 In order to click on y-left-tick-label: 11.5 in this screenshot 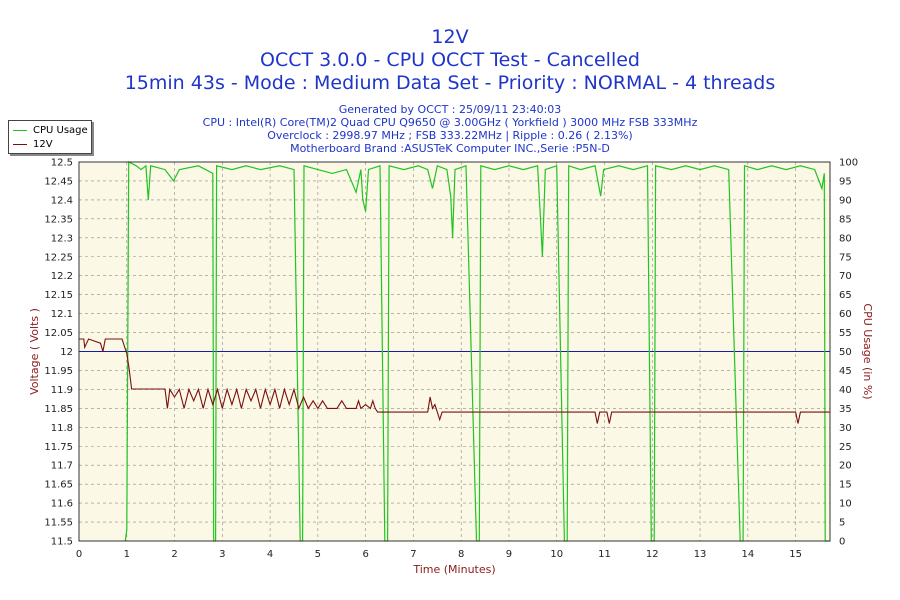, I will do `click(62, 542)`.